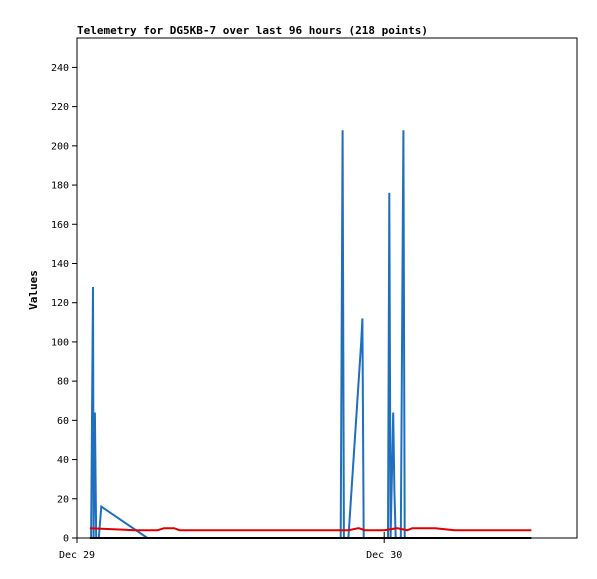 The height and width of the screenshot is (579, 597). Describe the element at coordinates (60, 146) in the screenshot. I see `y-tick-label: 200` at that location.